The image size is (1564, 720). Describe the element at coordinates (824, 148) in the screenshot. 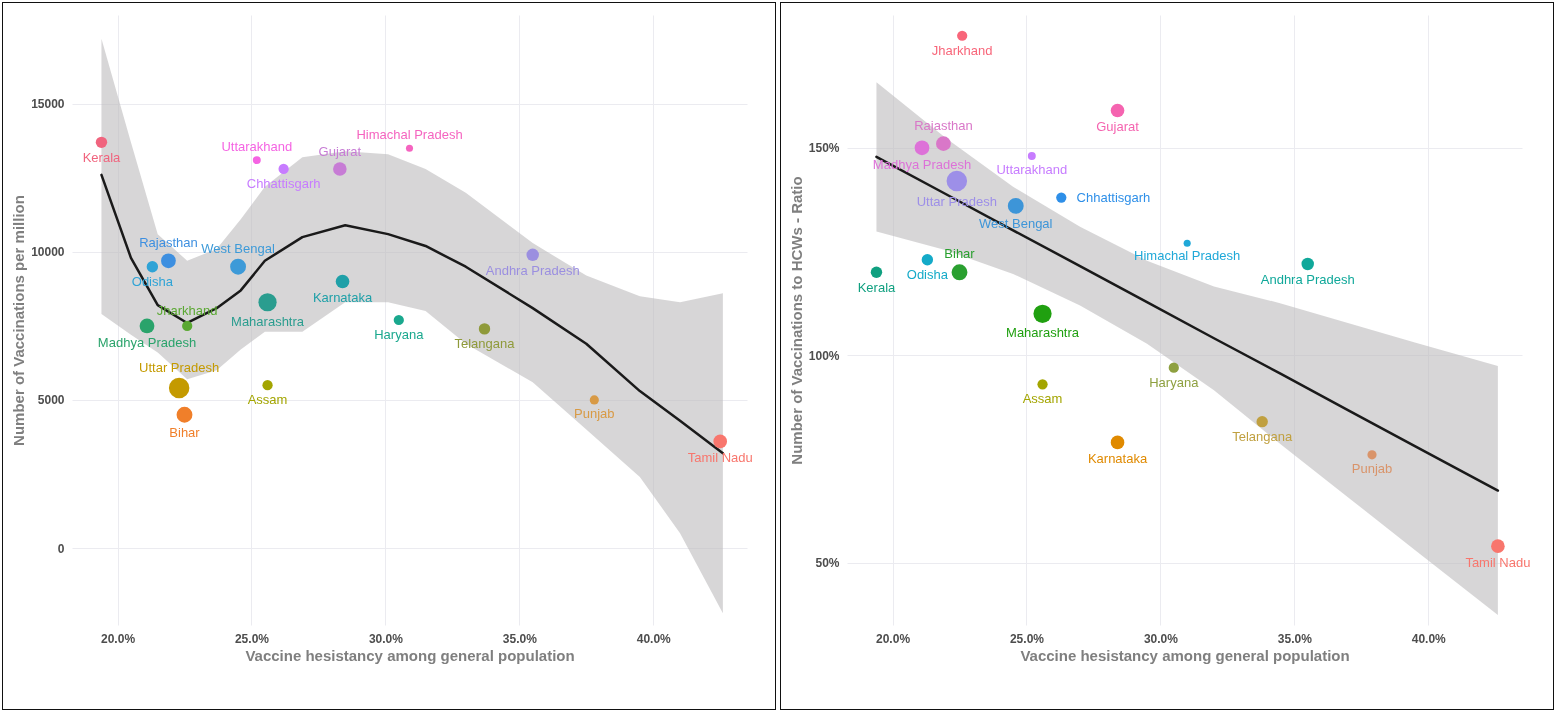

I see `y-tick-label: 150%` at that location.